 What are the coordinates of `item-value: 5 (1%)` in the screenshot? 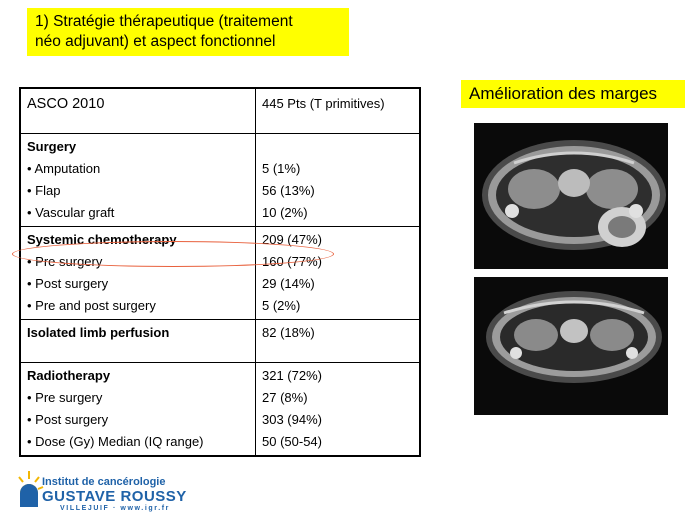 It's located at (281, 168).